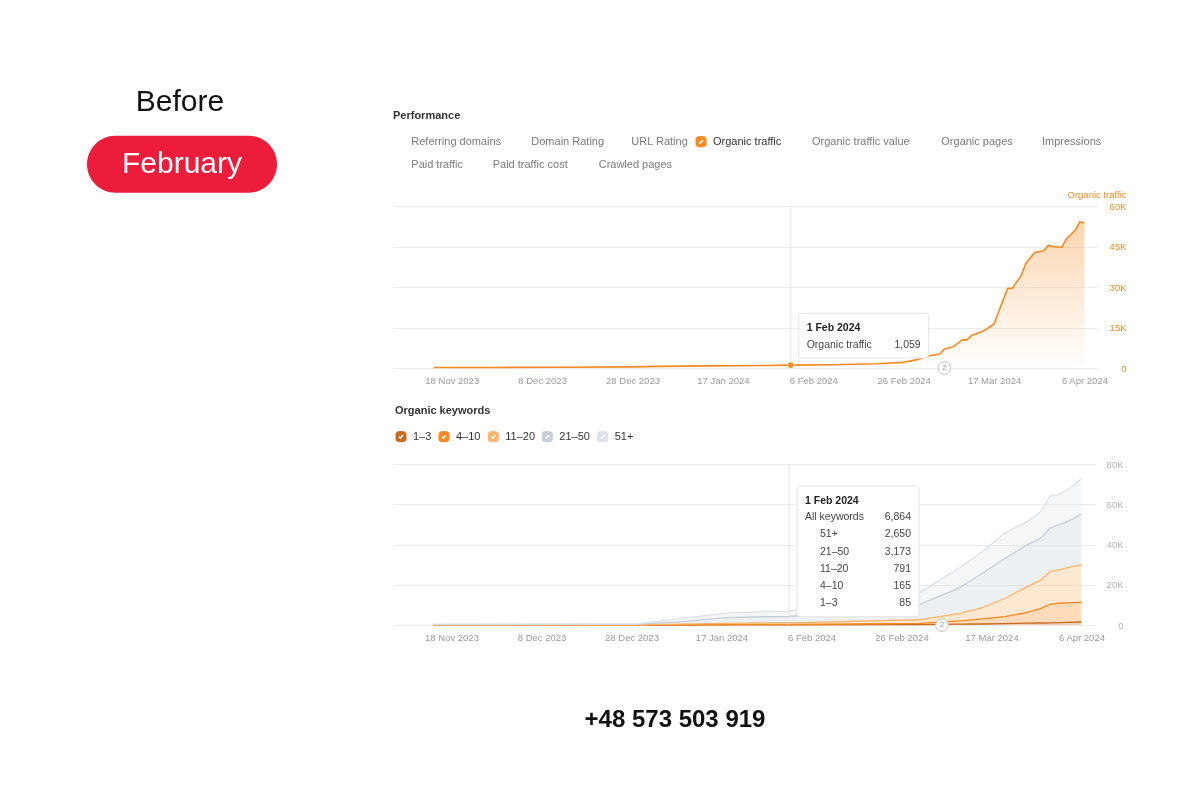 This screenshot has width=1200, height=800. I want to click on annotation: 1,059, so click(907, 343).